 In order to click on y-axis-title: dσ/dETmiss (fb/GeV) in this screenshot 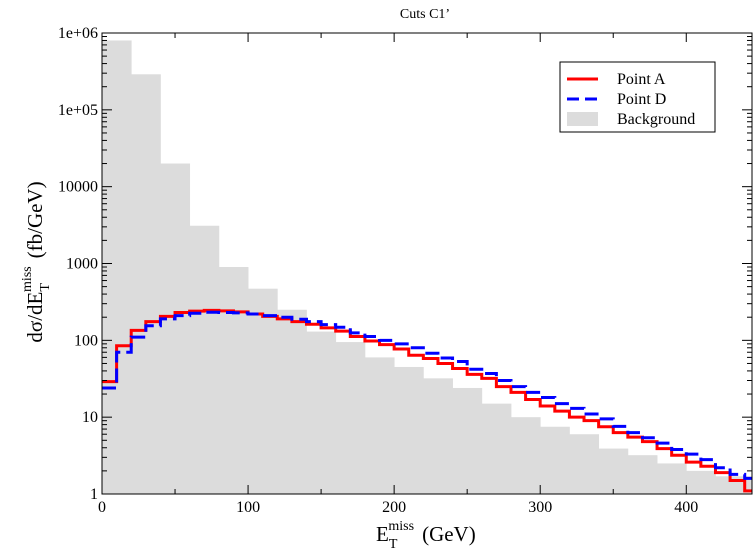, I will do `click(36, 261)`.